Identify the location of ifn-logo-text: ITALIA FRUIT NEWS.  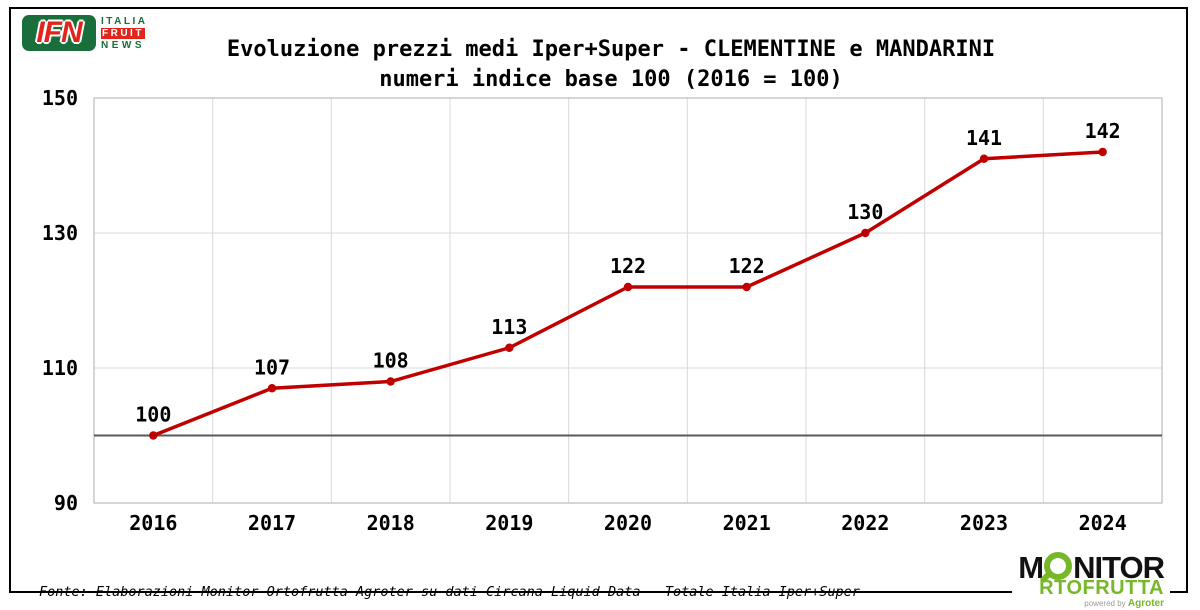
(124, 33).